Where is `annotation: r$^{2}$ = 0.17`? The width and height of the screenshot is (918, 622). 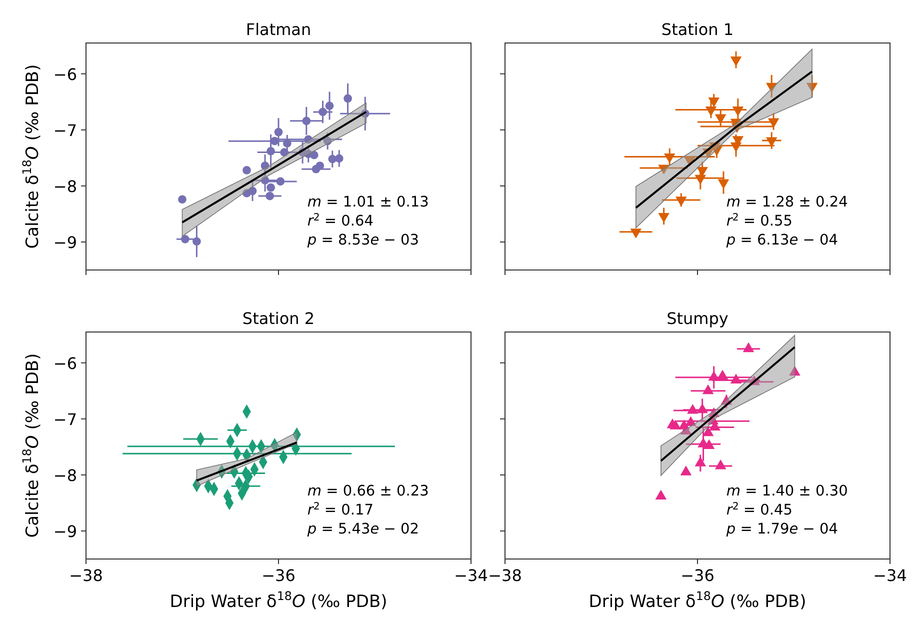 annotation: r$^{2}$ = 0.17 is located at coordinates (340, 509).